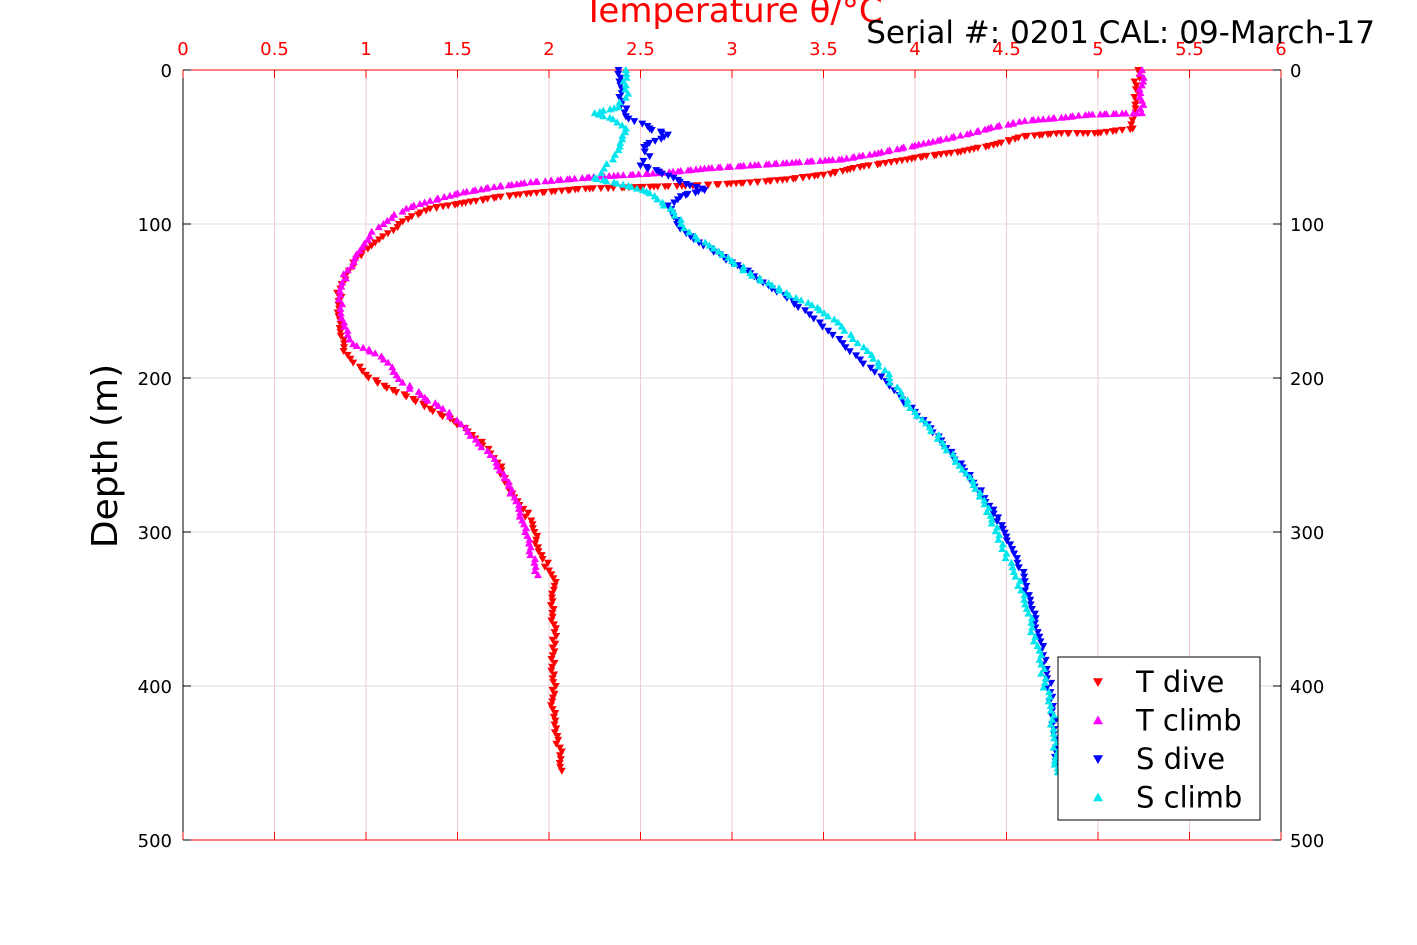 The image size is (1417, 945). What do you see at coordinates (105, 456) in the screenshot?
I see `y-axis-label: Depth (m)` at bounding box center [105, 456].